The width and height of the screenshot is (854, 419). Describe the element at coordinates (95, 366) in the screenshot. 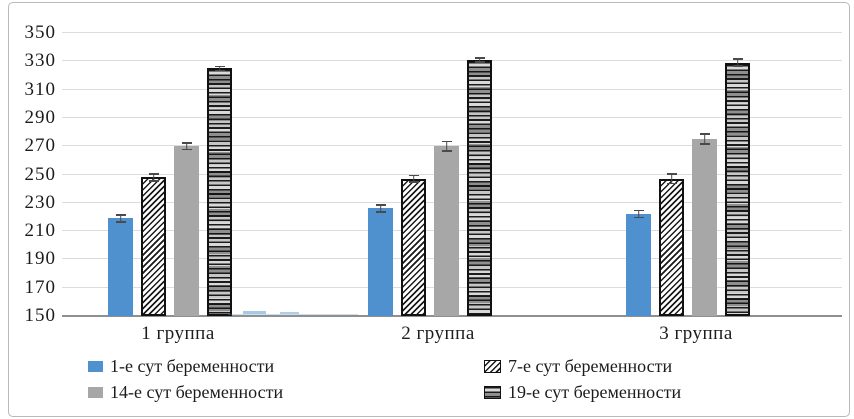

I see `legend-swatch-solid-blue` at that location.